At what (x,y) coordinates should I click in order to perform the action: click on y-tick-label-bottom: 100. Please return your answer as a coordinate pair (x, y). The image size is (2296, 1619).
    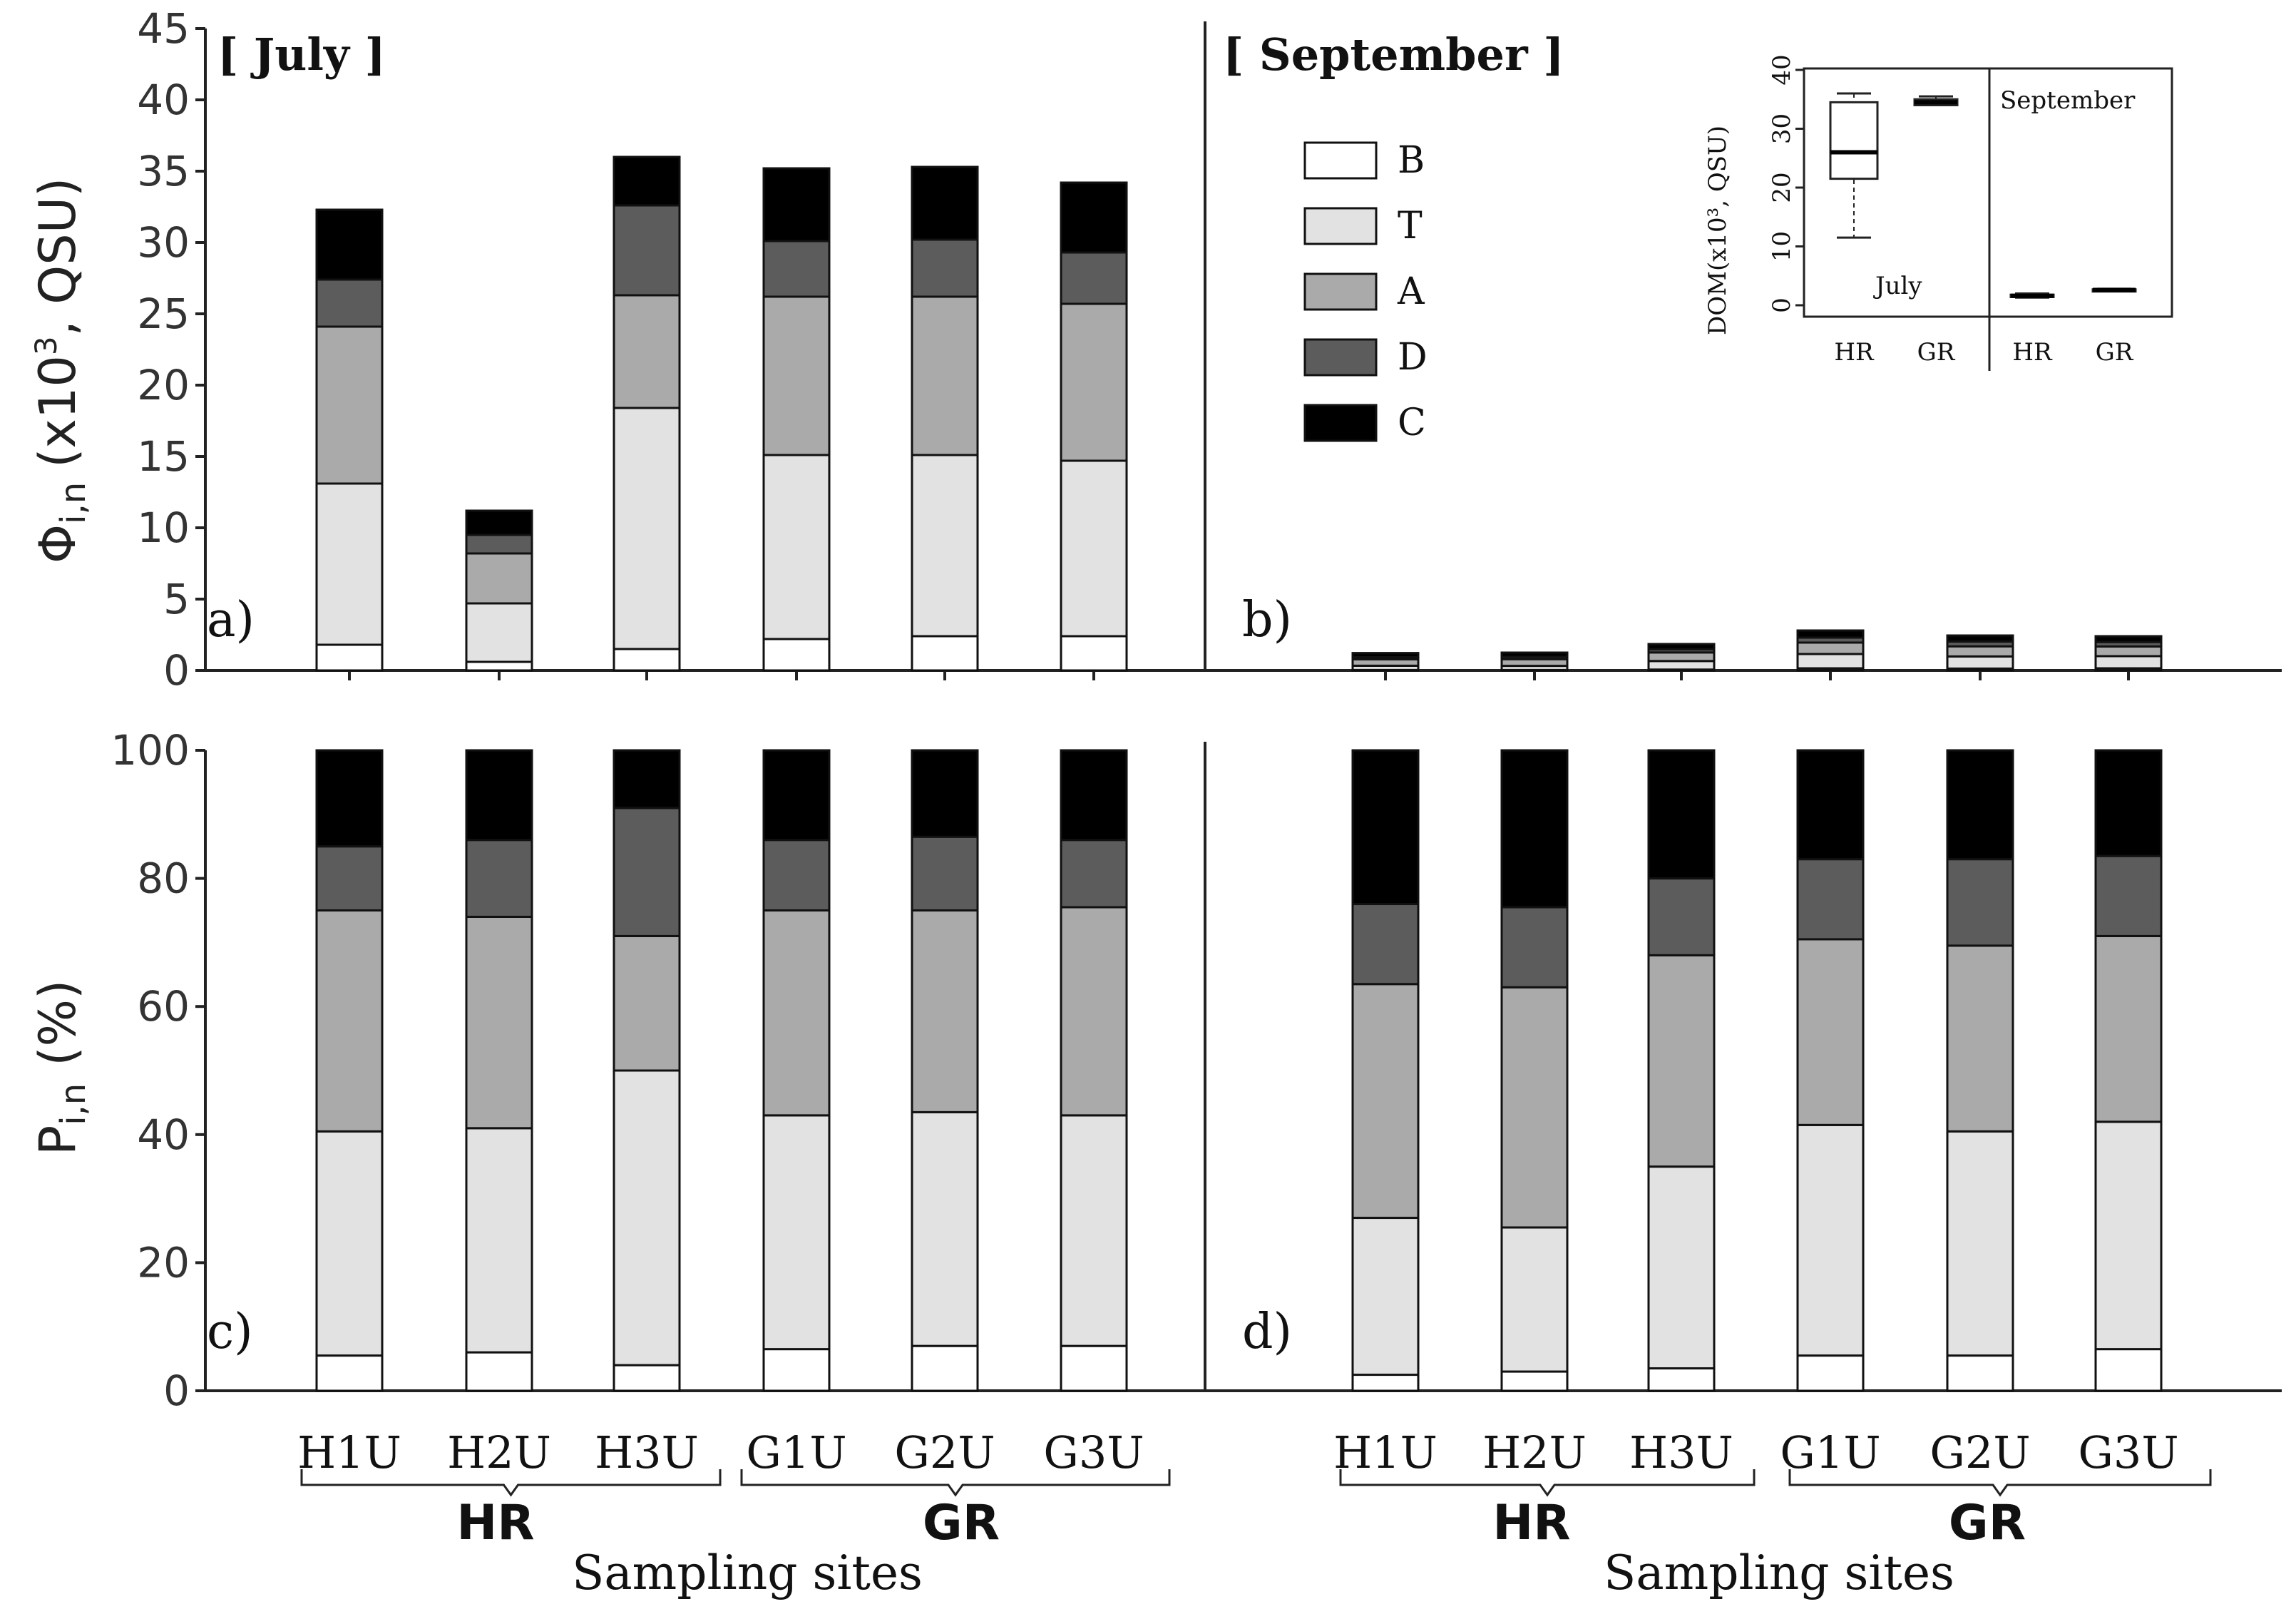
    Looking at the image, I should click on (150, 750).